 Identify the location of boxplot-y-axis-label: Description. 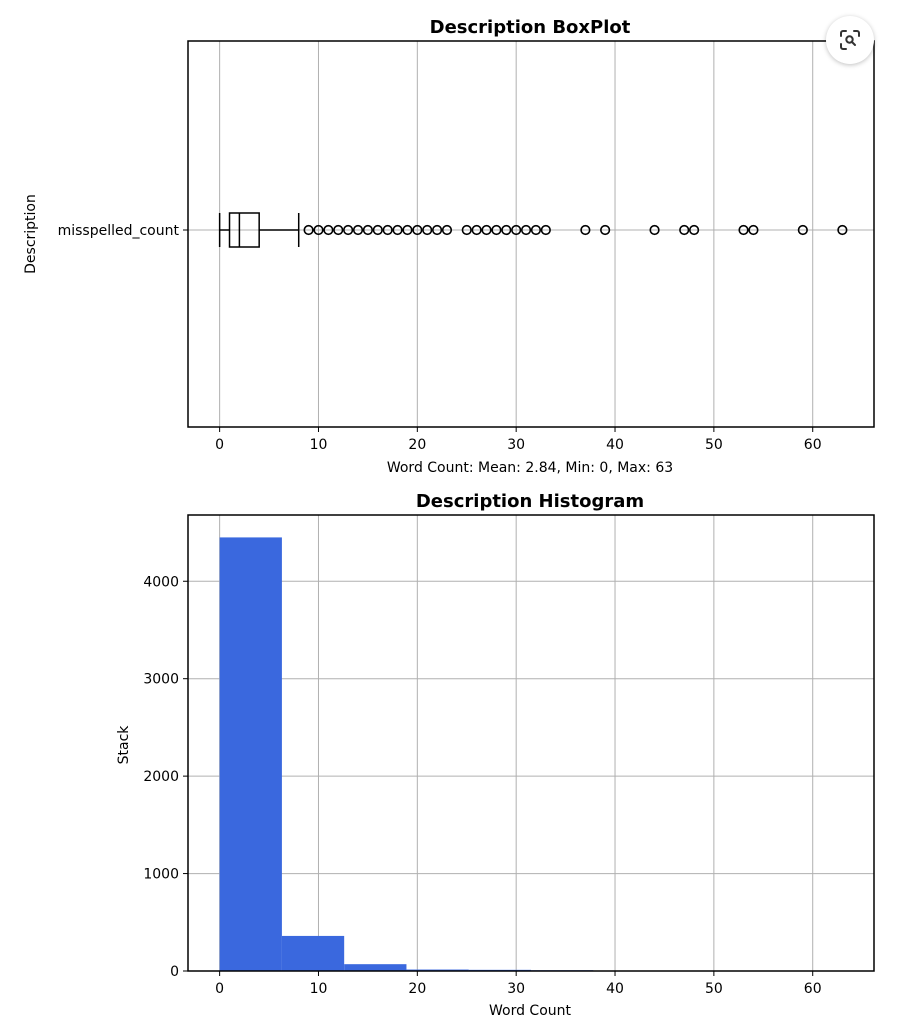
(31, 234).